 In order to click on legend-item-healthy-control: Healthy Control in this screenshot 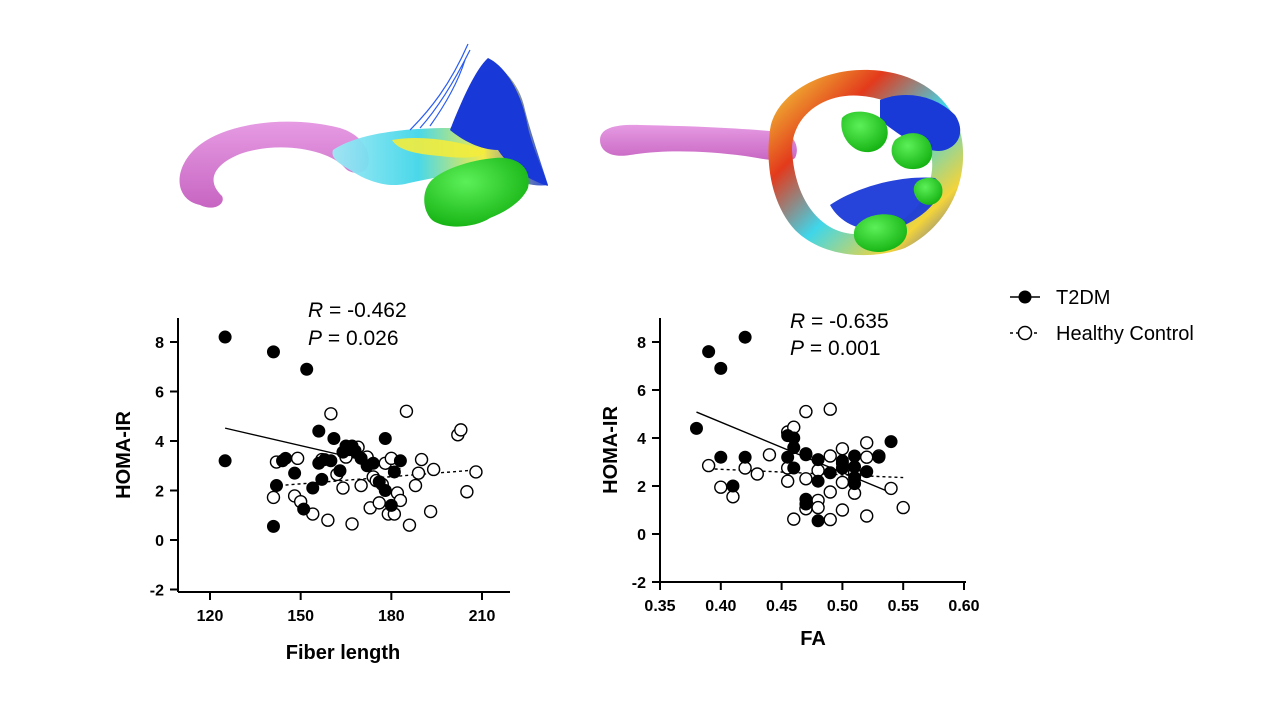, I will do `click(1102, 334)`.